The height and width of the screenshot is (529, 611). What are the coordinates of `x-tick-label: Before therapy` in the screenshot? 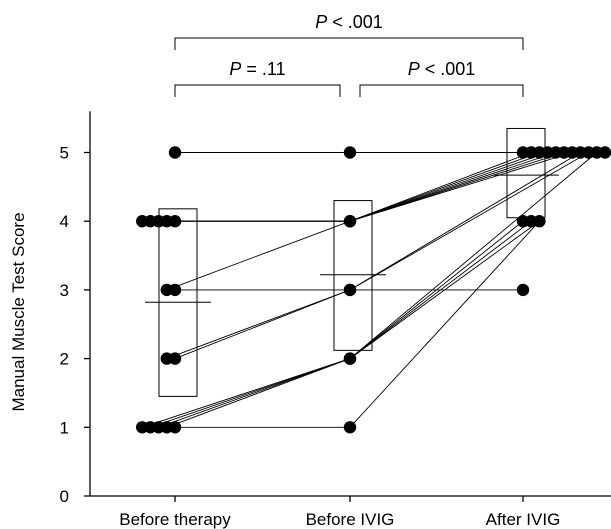 It's located at (175, 519).